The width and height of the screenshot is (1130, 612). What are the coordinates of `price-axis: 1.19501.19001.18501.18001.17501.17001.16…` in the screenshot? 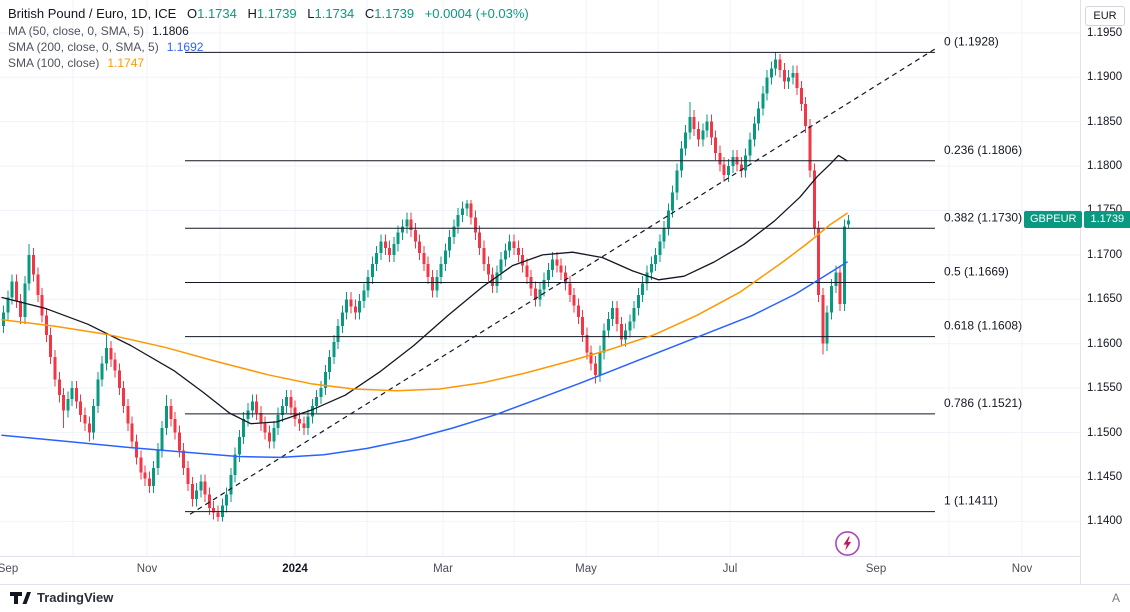 It's located at (1105, 292).